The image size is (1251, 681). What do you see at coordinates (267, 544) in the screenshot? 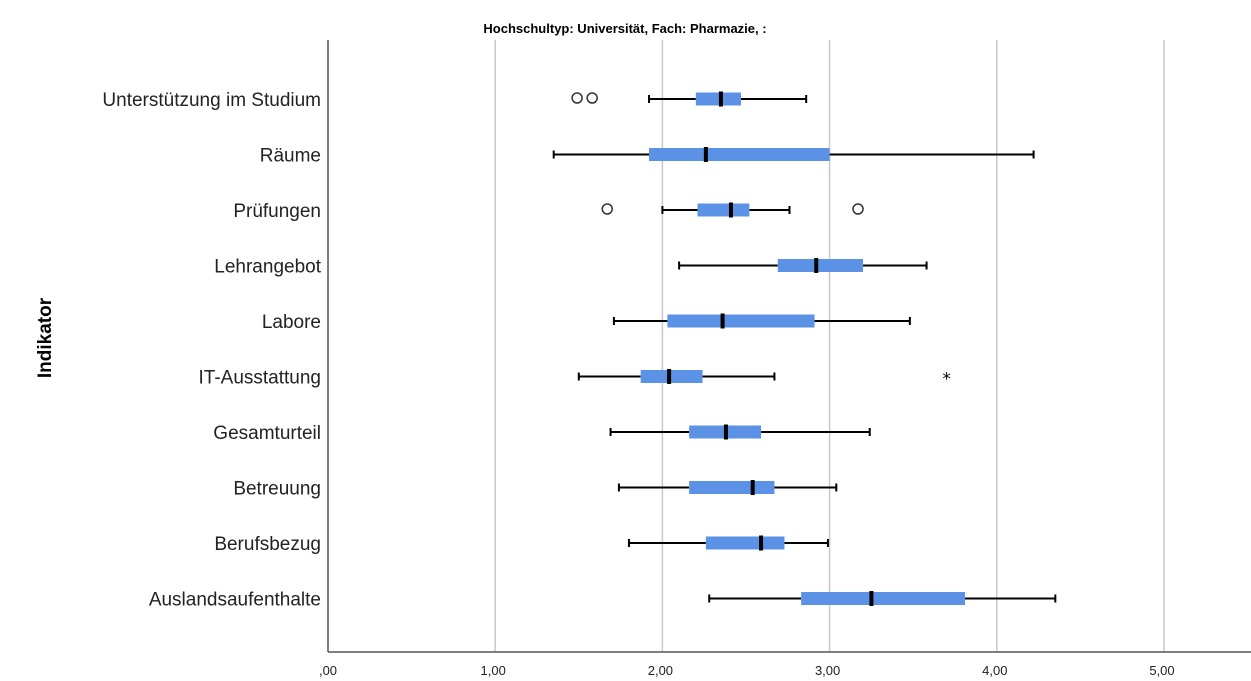
I see `category-label: Berufsbezug` at bounding box center [267, 544].